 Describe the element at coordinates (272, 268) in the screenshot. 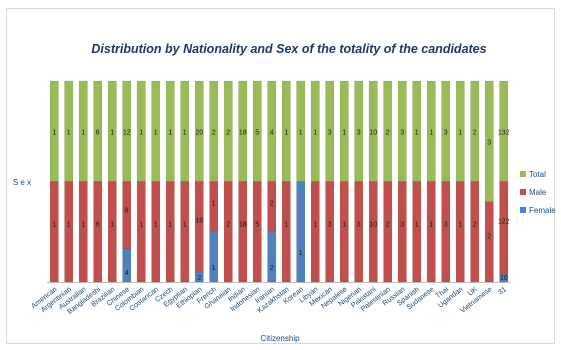

I see `data-label-female-15: 2` at that location.